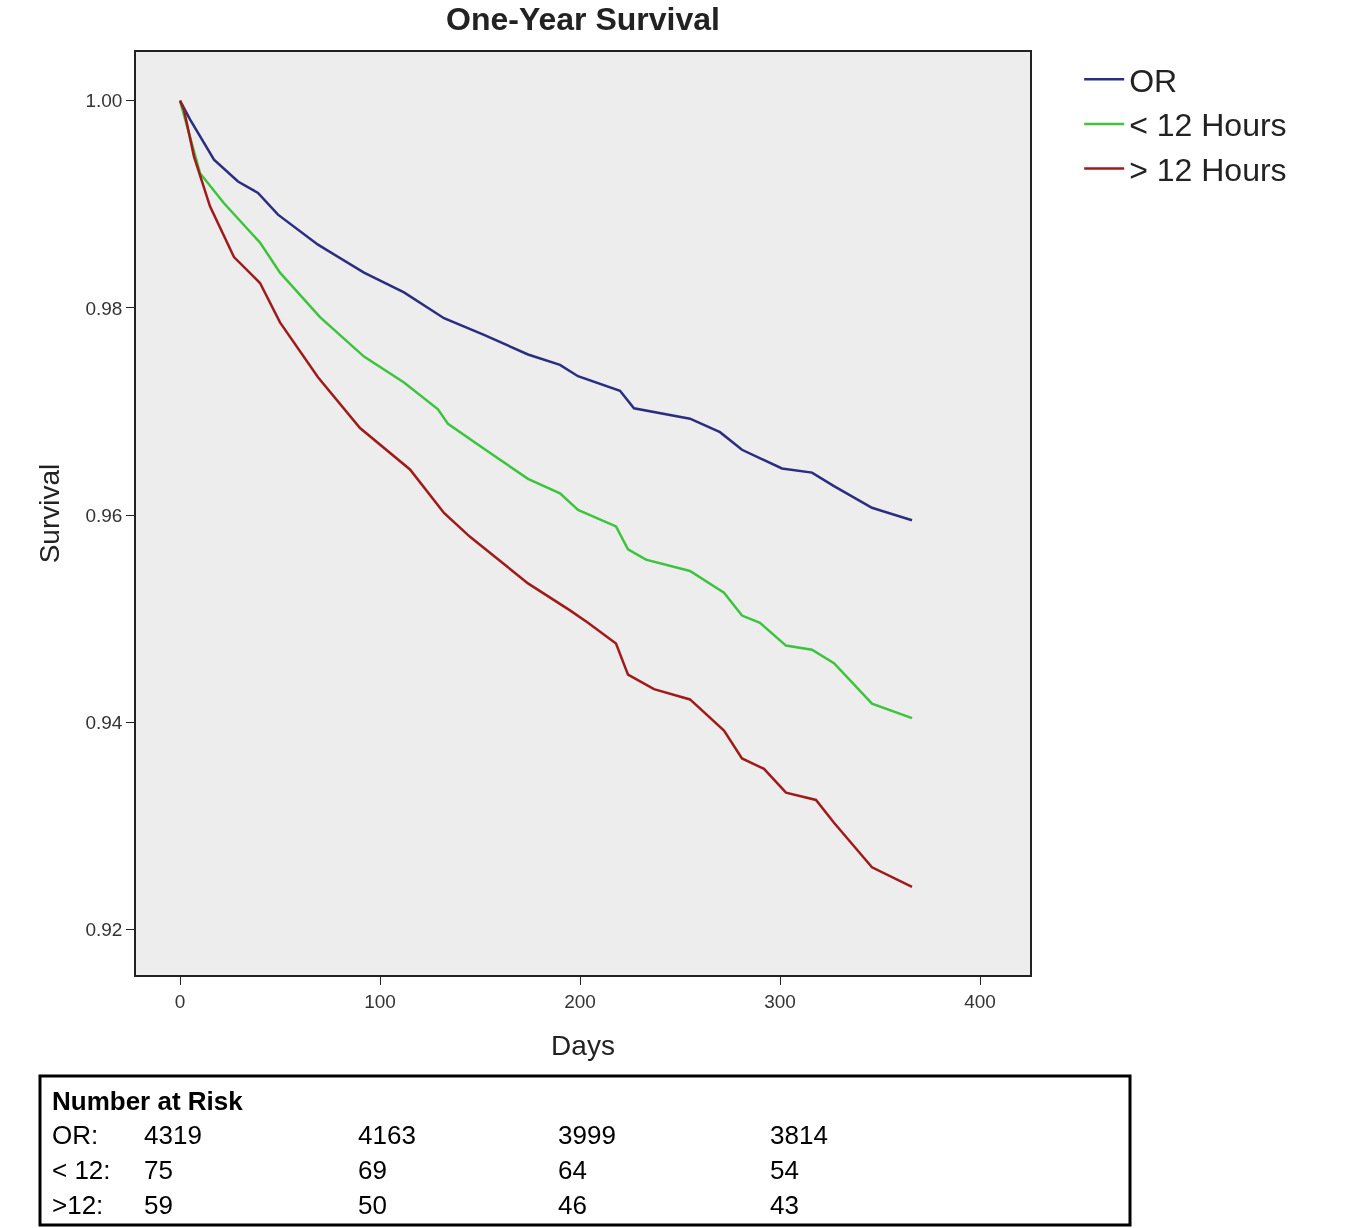 This screenshot has width=1359, height=1228. I want to click on x-tick-label: 0, so click(180, 1001).